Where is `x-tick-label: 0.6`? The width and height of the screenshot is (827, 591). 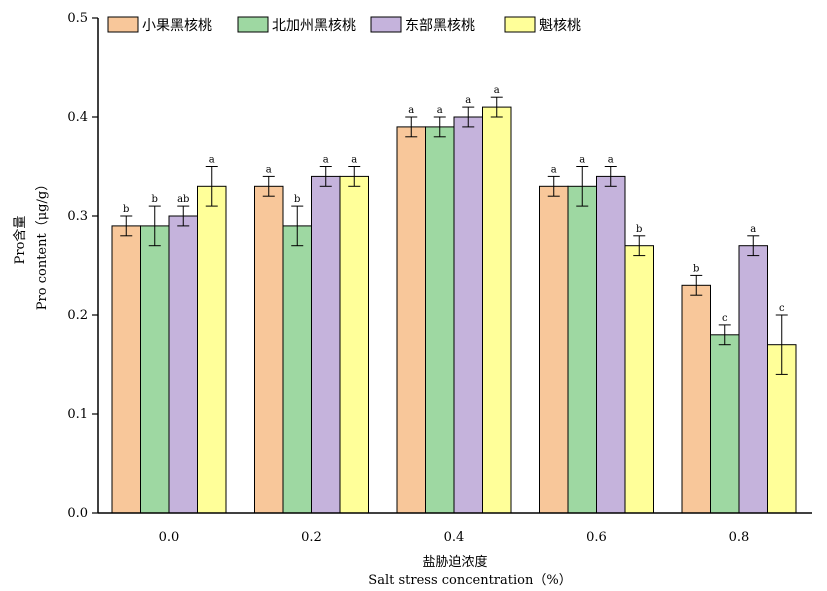 x-tick-label: 0.6 is located at coordinates (596, 537).